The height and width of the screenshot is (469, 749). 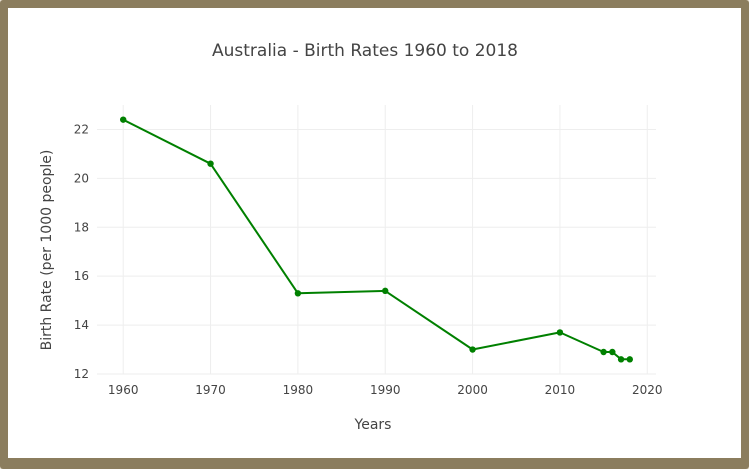 What do you see at coordinates (647, 390) in the screenshot?
I see `x-tick-label: 2020` at bounding box center [647, 390].